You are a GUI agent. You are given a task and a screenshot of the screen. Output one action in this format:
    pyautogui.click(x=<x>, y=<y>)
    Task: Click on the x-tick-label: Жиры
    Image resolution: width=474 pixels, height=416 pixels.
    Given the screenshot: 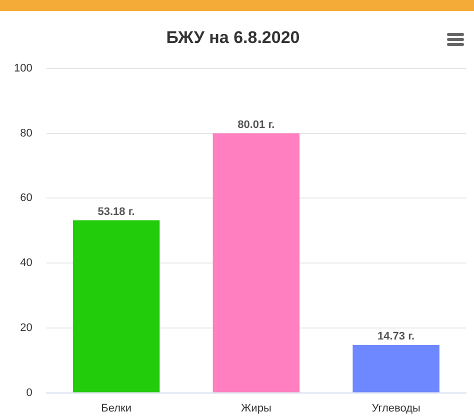 What is the action you would take?
    pyautogui.click(x=256, y=408)
    